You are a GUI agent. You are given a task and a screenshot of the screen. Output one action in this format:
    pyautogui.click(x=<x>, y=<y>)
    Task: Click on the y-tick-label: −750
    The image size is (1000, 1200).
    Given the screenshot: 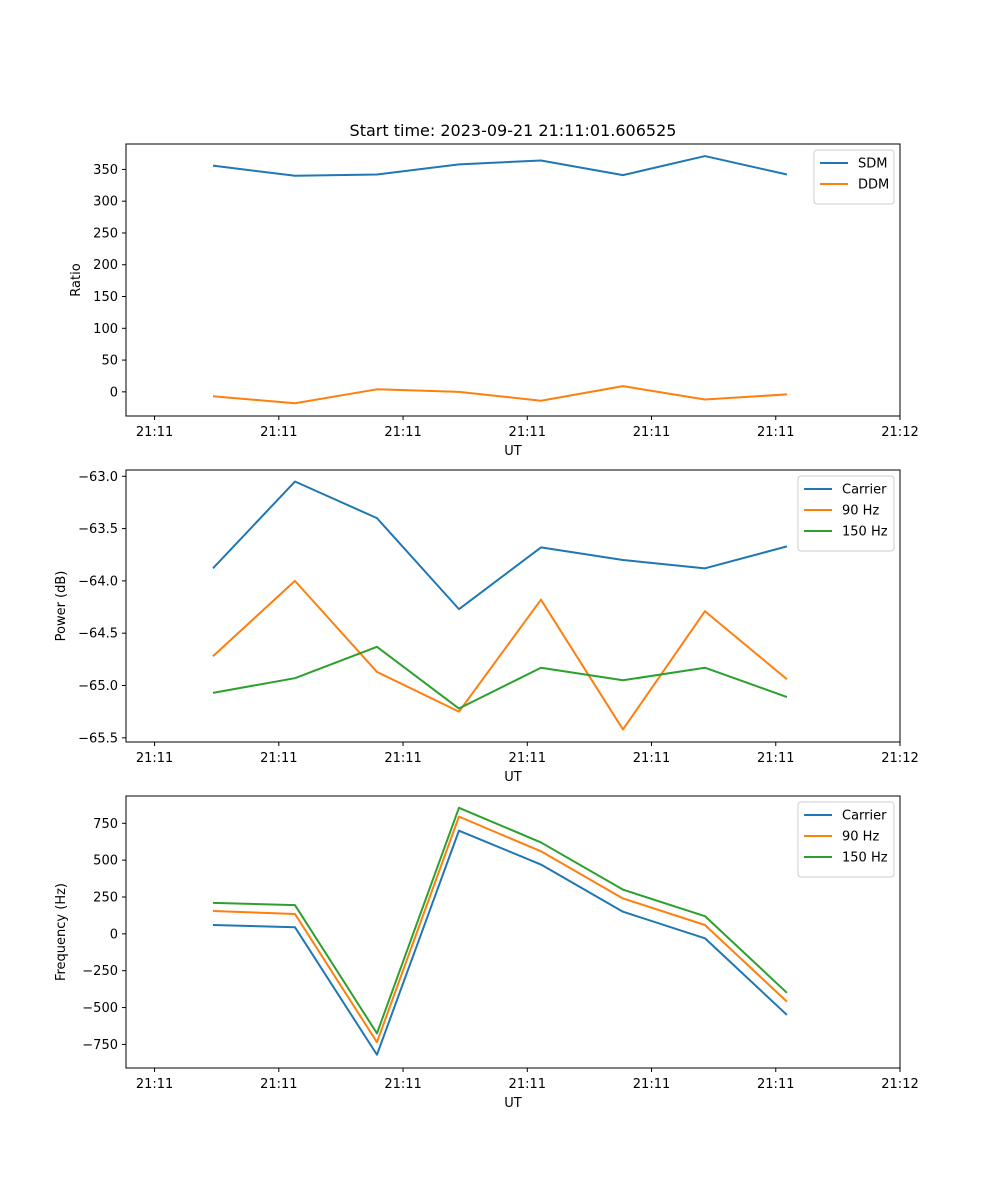 What is the action you would take?
    pyautogui.click(x=100, y=1045)
    